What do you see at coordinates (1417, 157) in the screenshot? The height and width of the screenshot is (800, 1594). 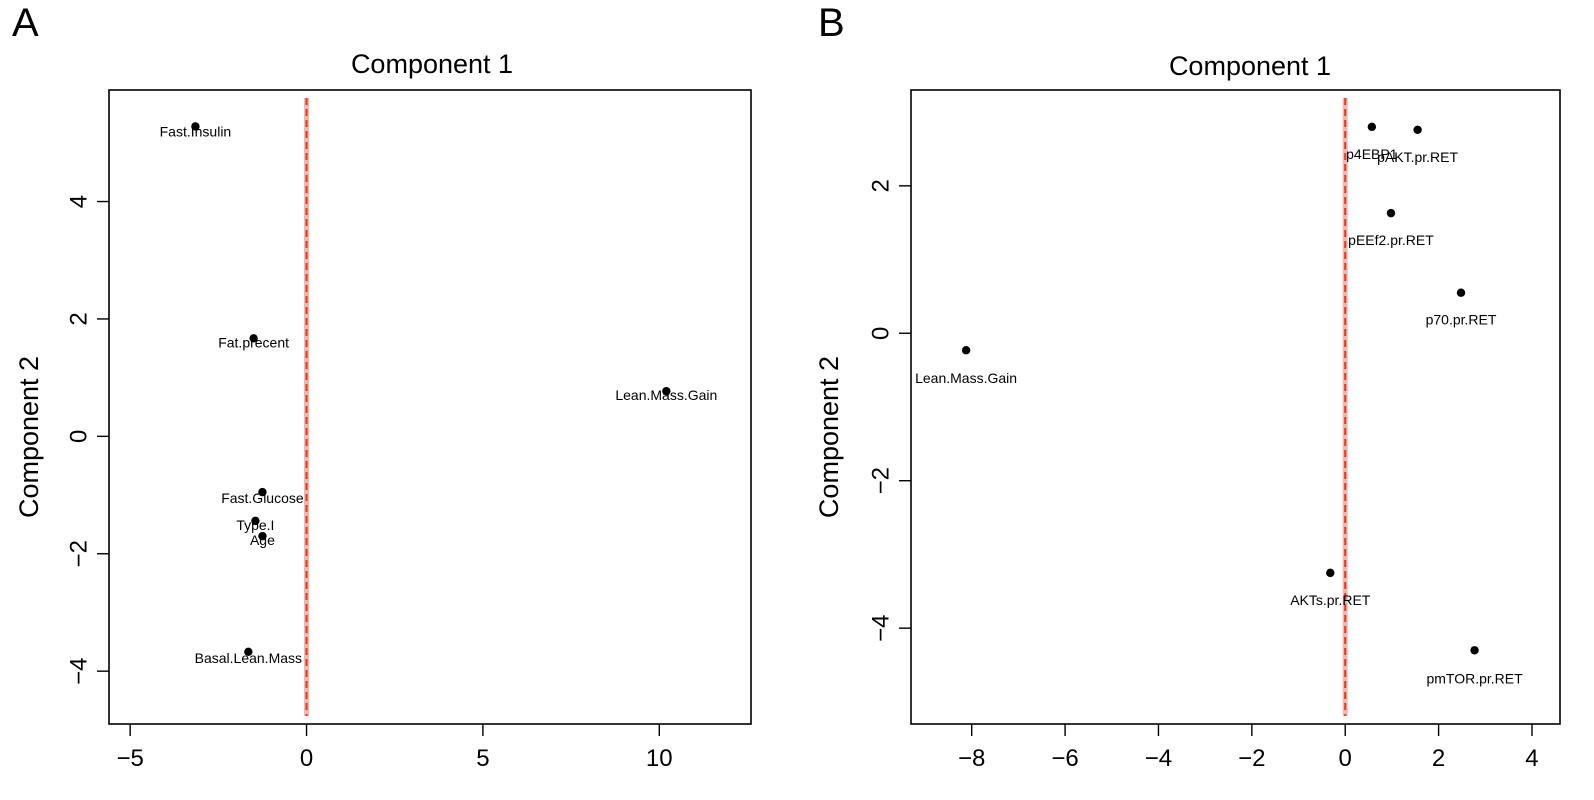 I see `point-label: pAKT.pr.RET` at bounding box center [1417, 157].